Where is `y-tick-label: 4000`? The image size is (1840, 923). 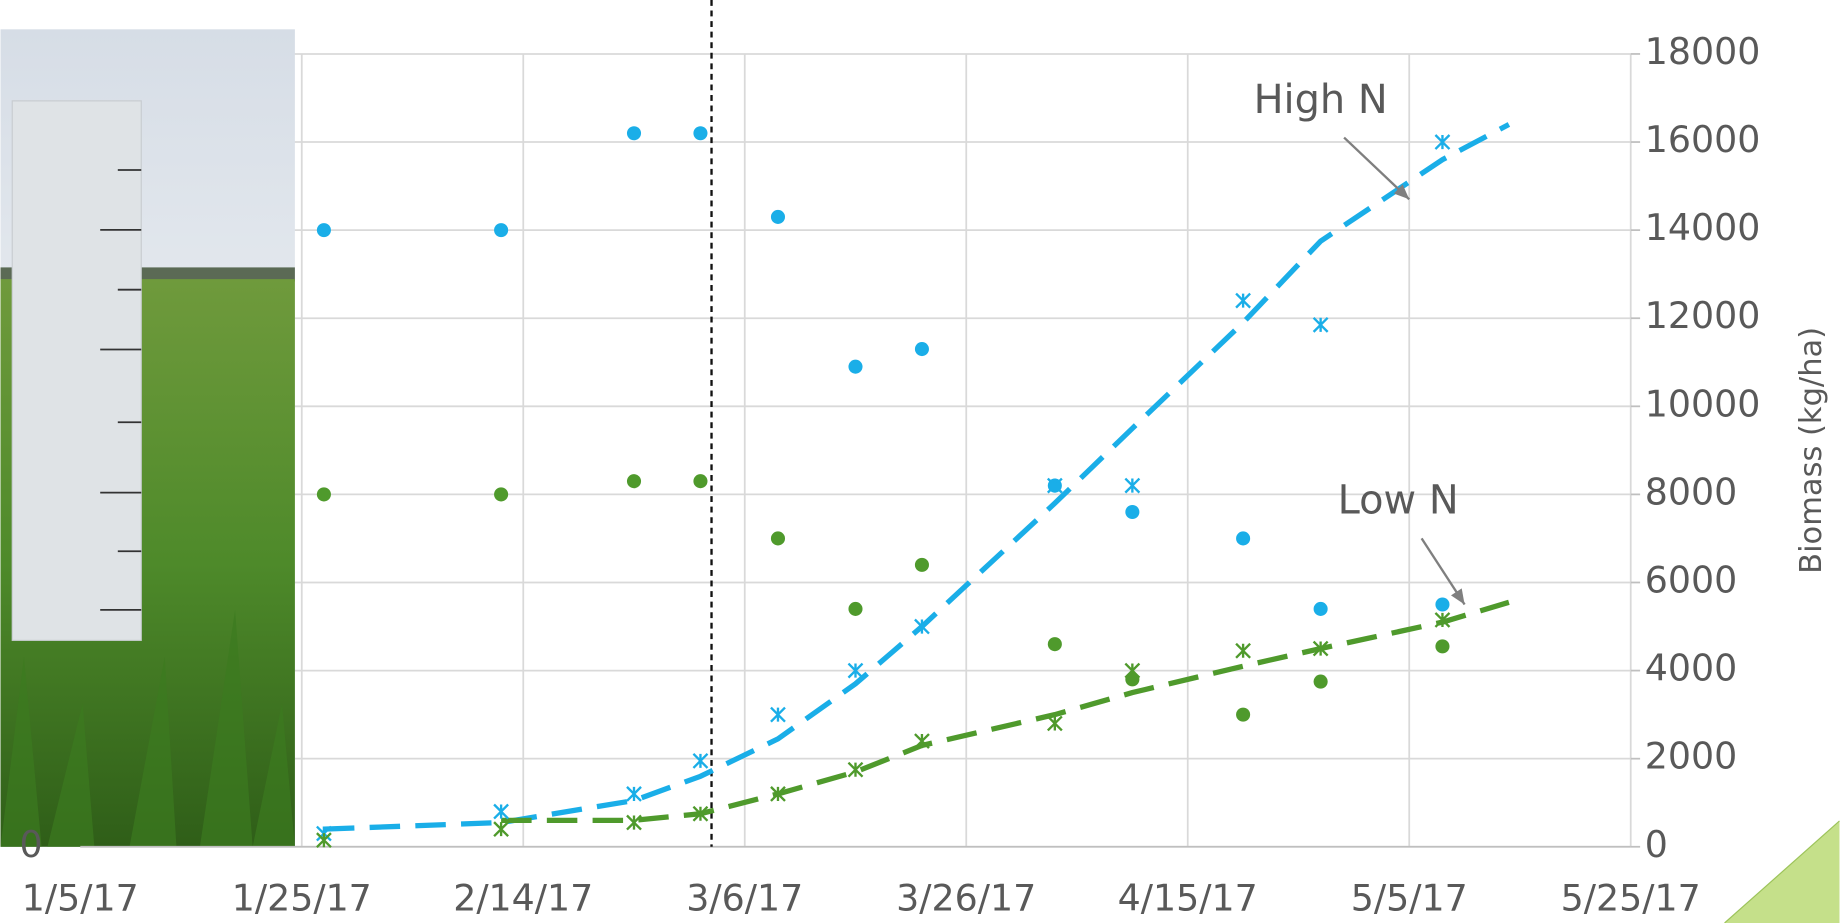
y-tick-label: 4000 is located at coordinates (1691, 668).